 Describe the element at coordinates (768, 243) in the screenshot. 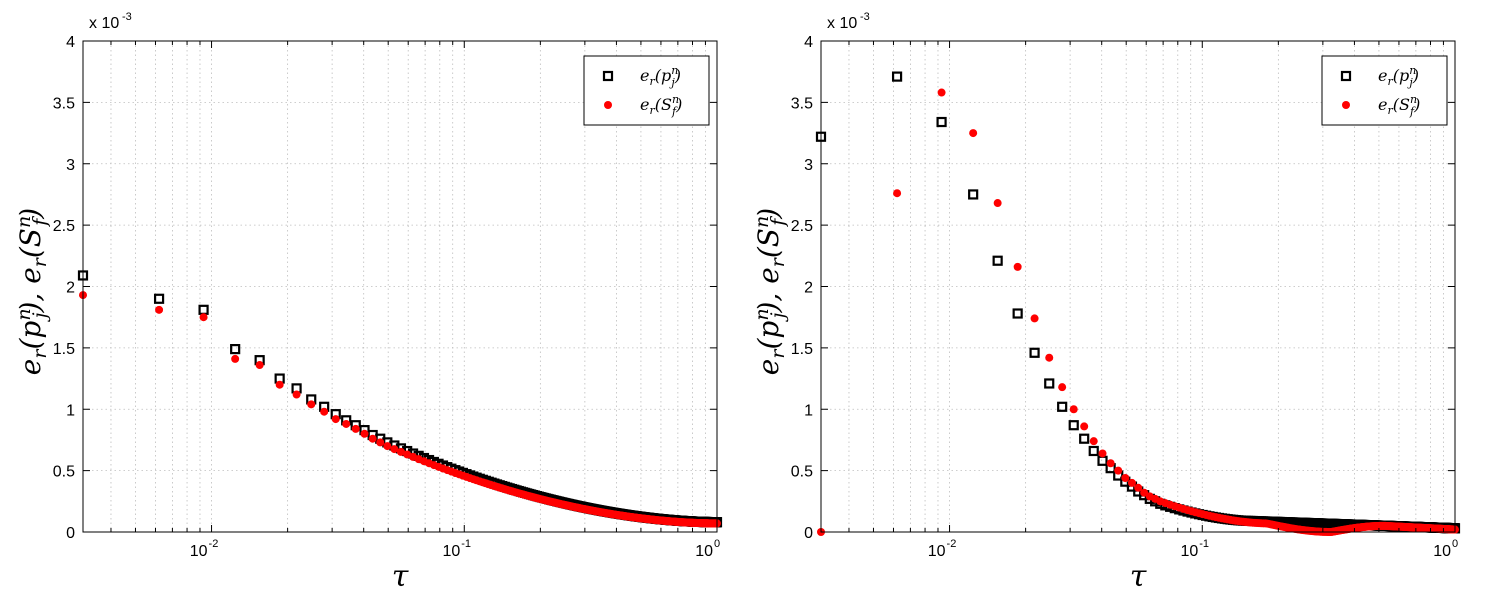

I see `y-label-part: (S` at that location.